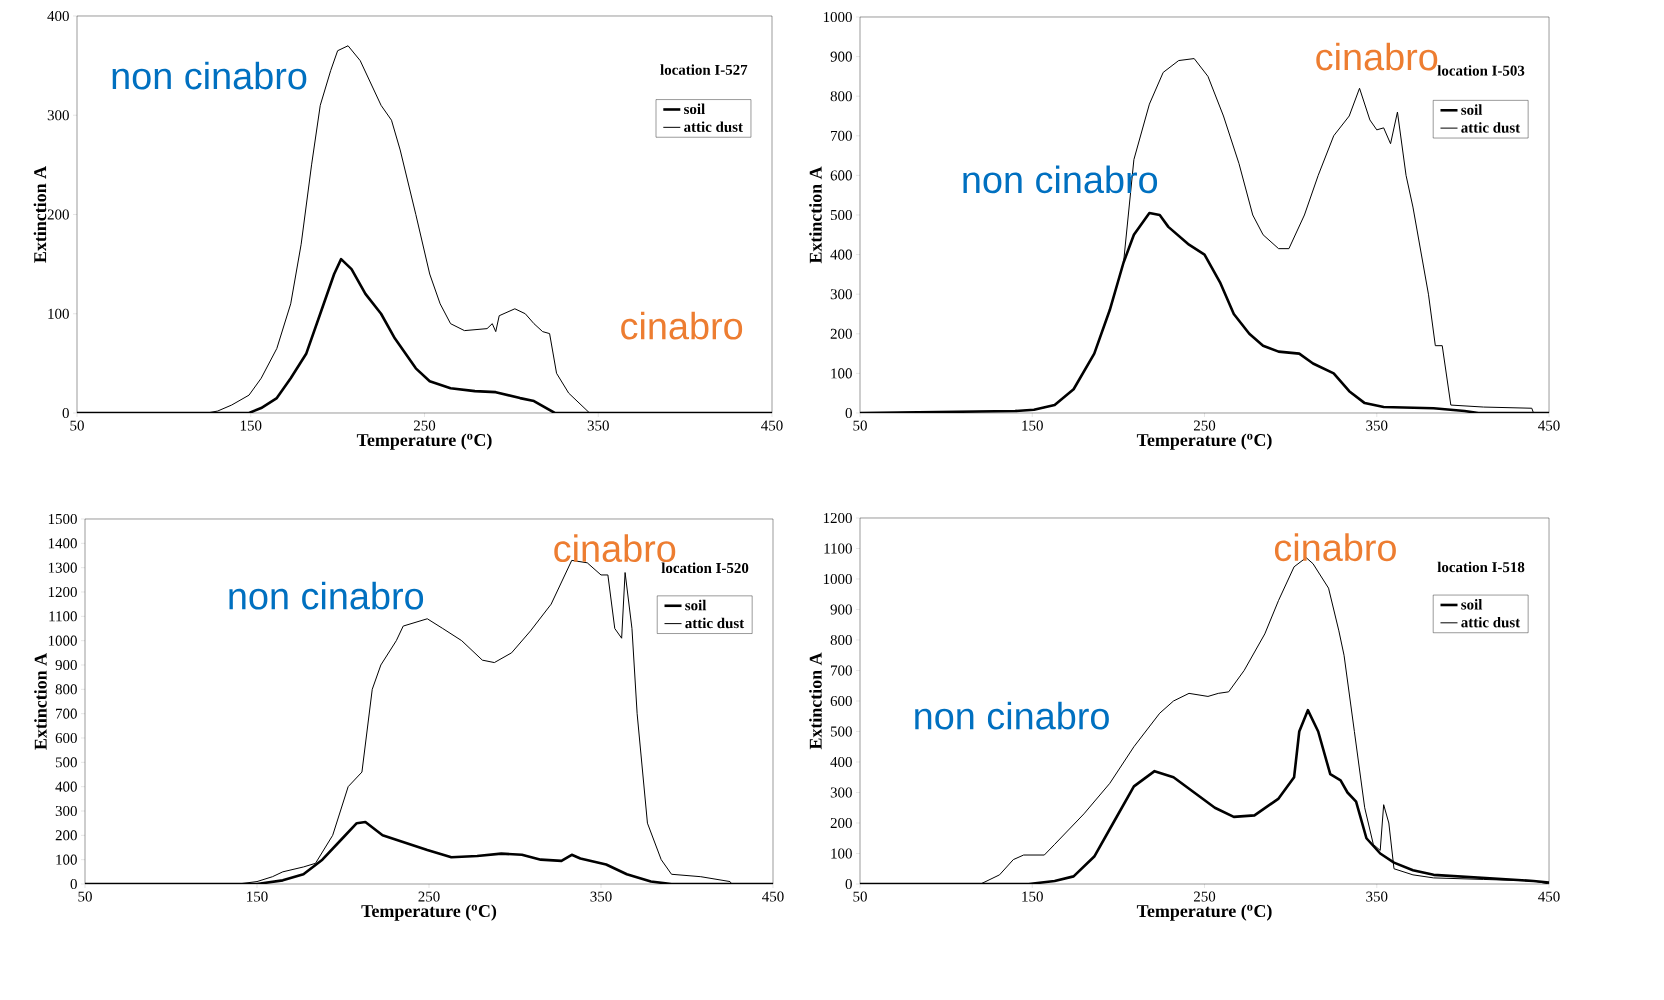  I want to click on text: location I-503, so click(1481, 70).